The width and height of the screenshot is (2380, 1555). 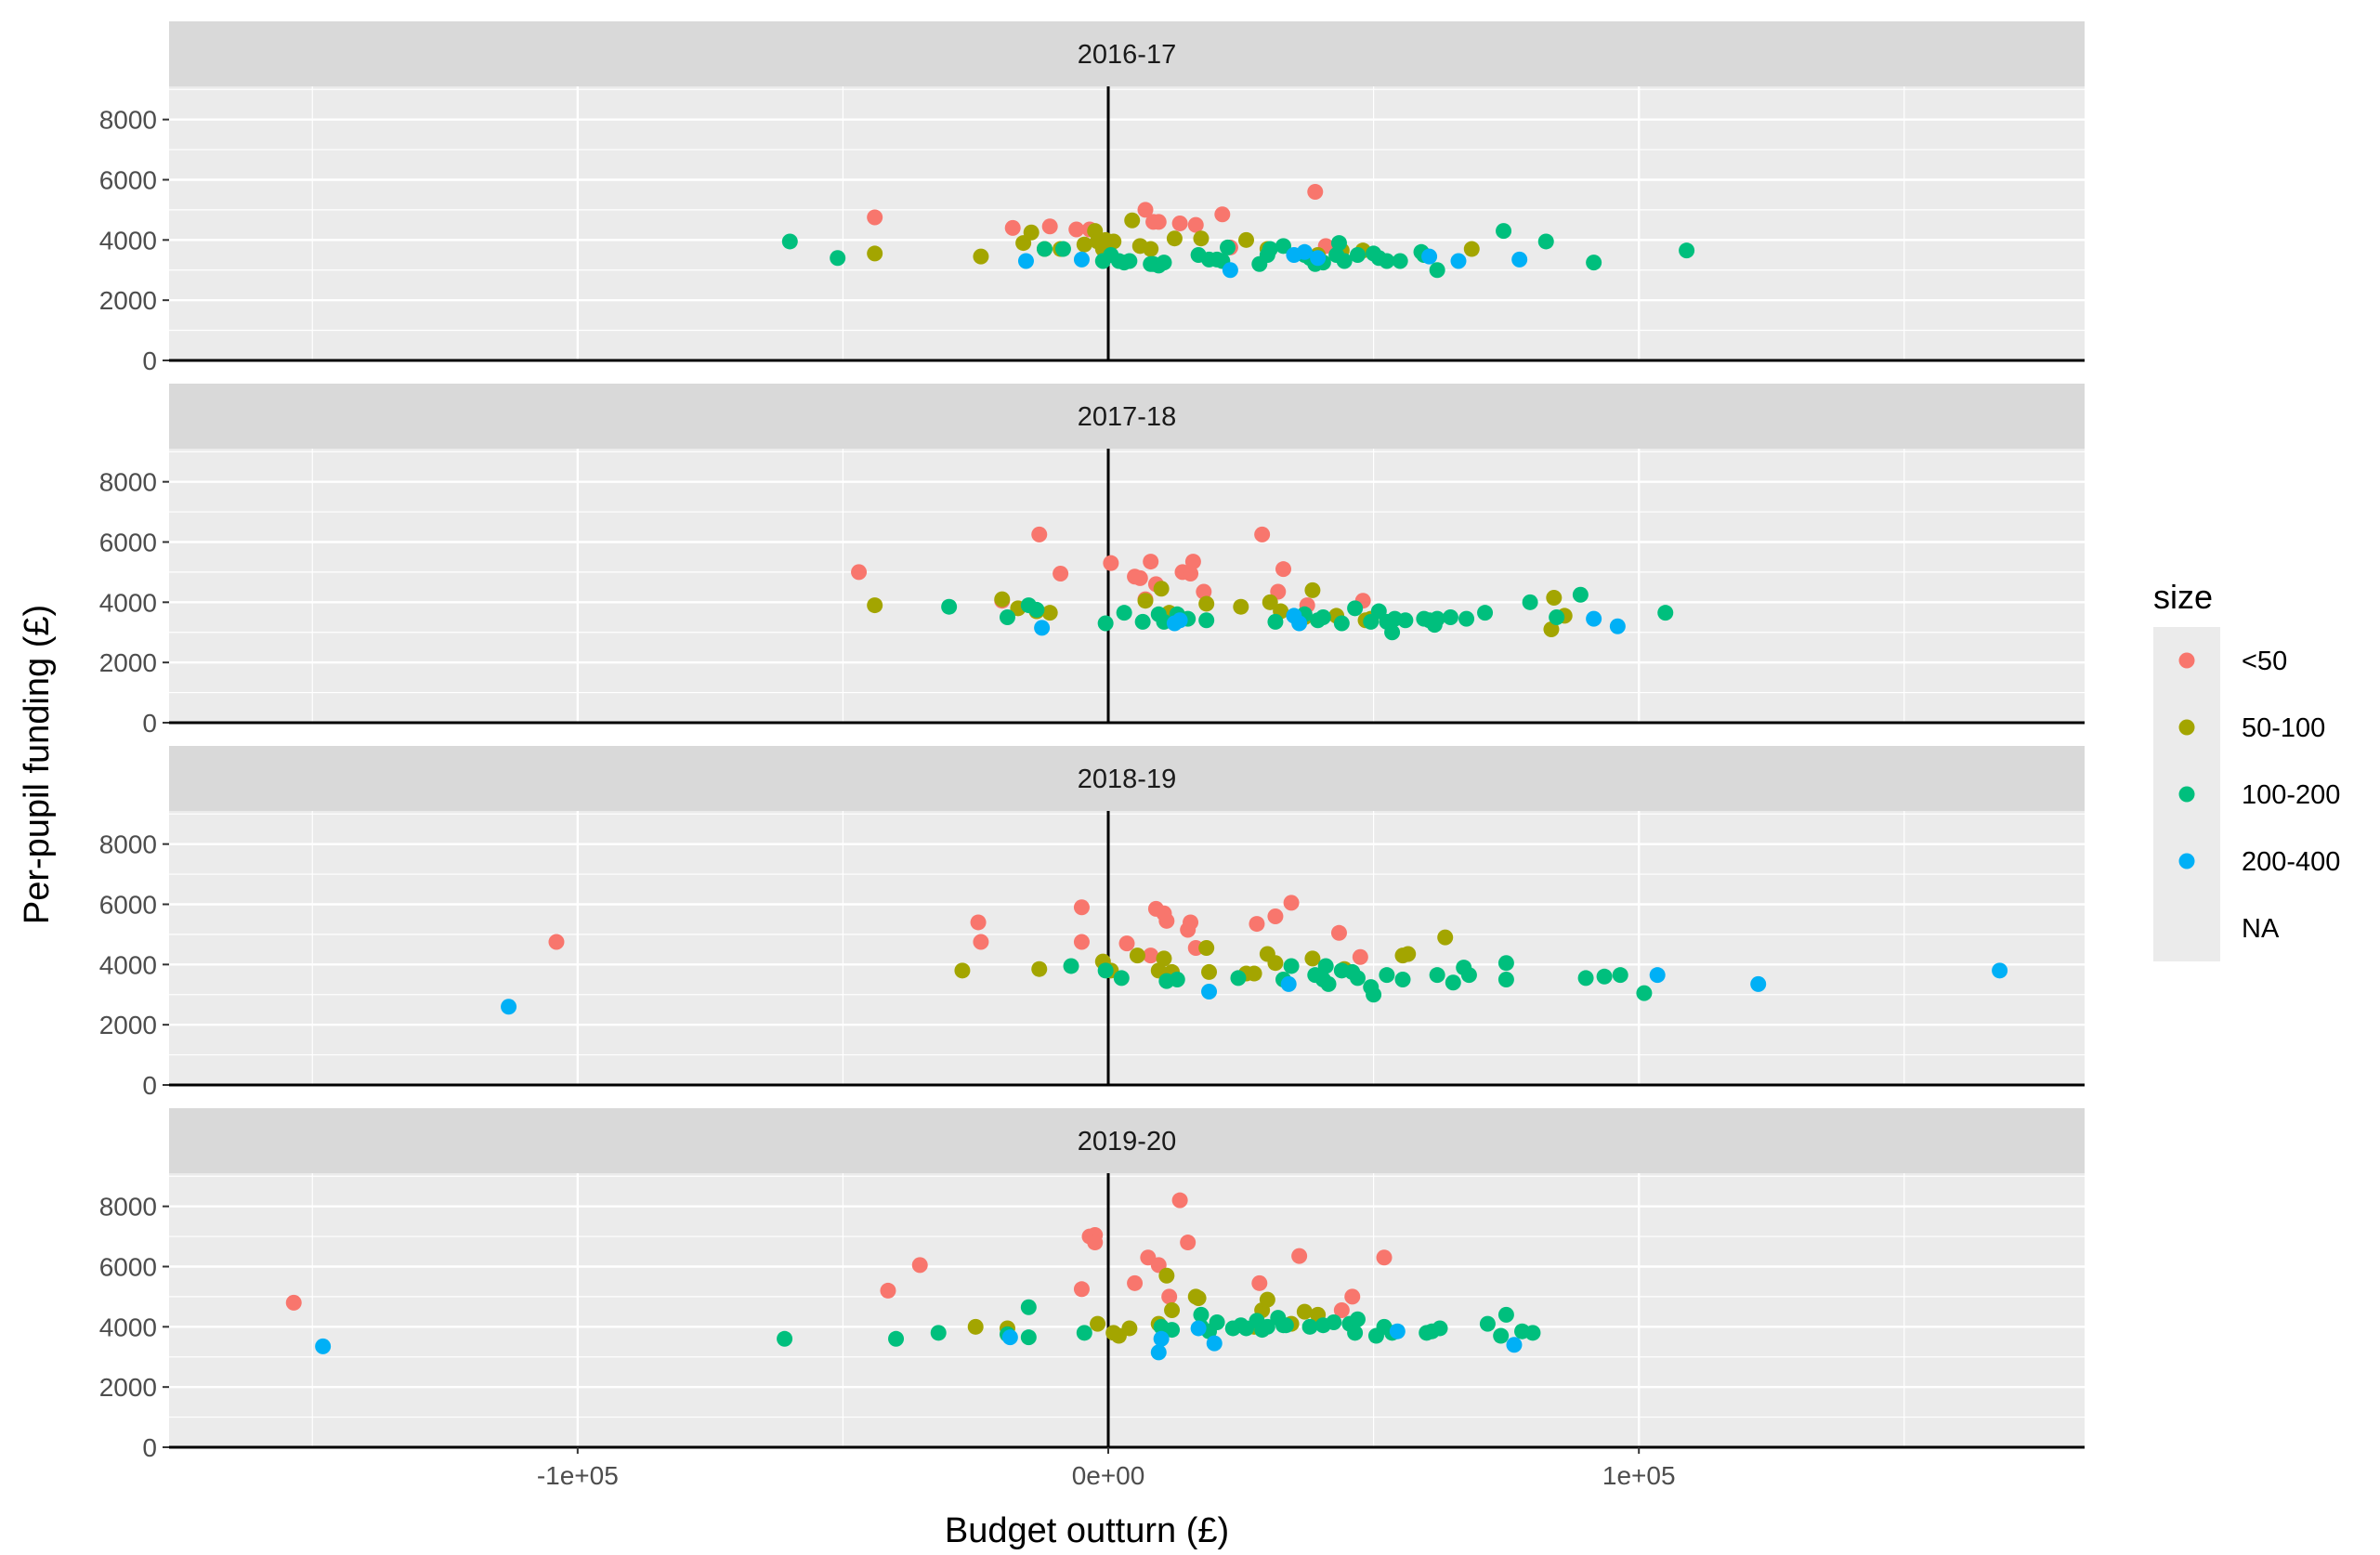 I want to click on y-tick-label: 8000, so click(x=128, y=1207).